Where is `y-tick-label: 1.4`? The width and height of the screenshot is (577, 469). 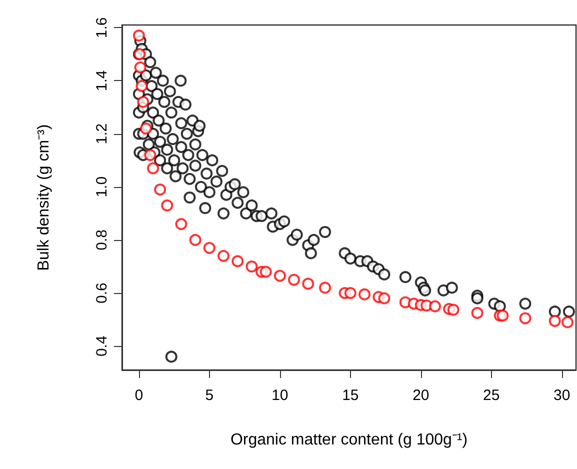 y-tick-label: 1.4 is located at coordinates (102, 81).